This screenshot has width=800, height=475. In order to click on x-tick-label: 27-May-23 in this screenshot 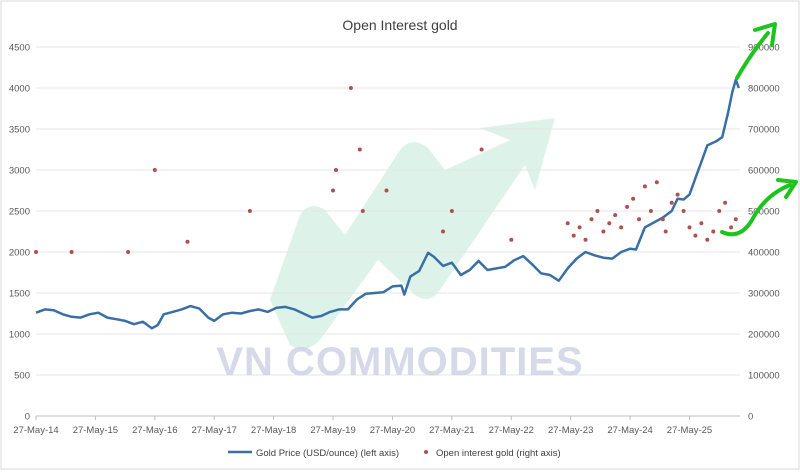, I will do `click(570, 430)`.